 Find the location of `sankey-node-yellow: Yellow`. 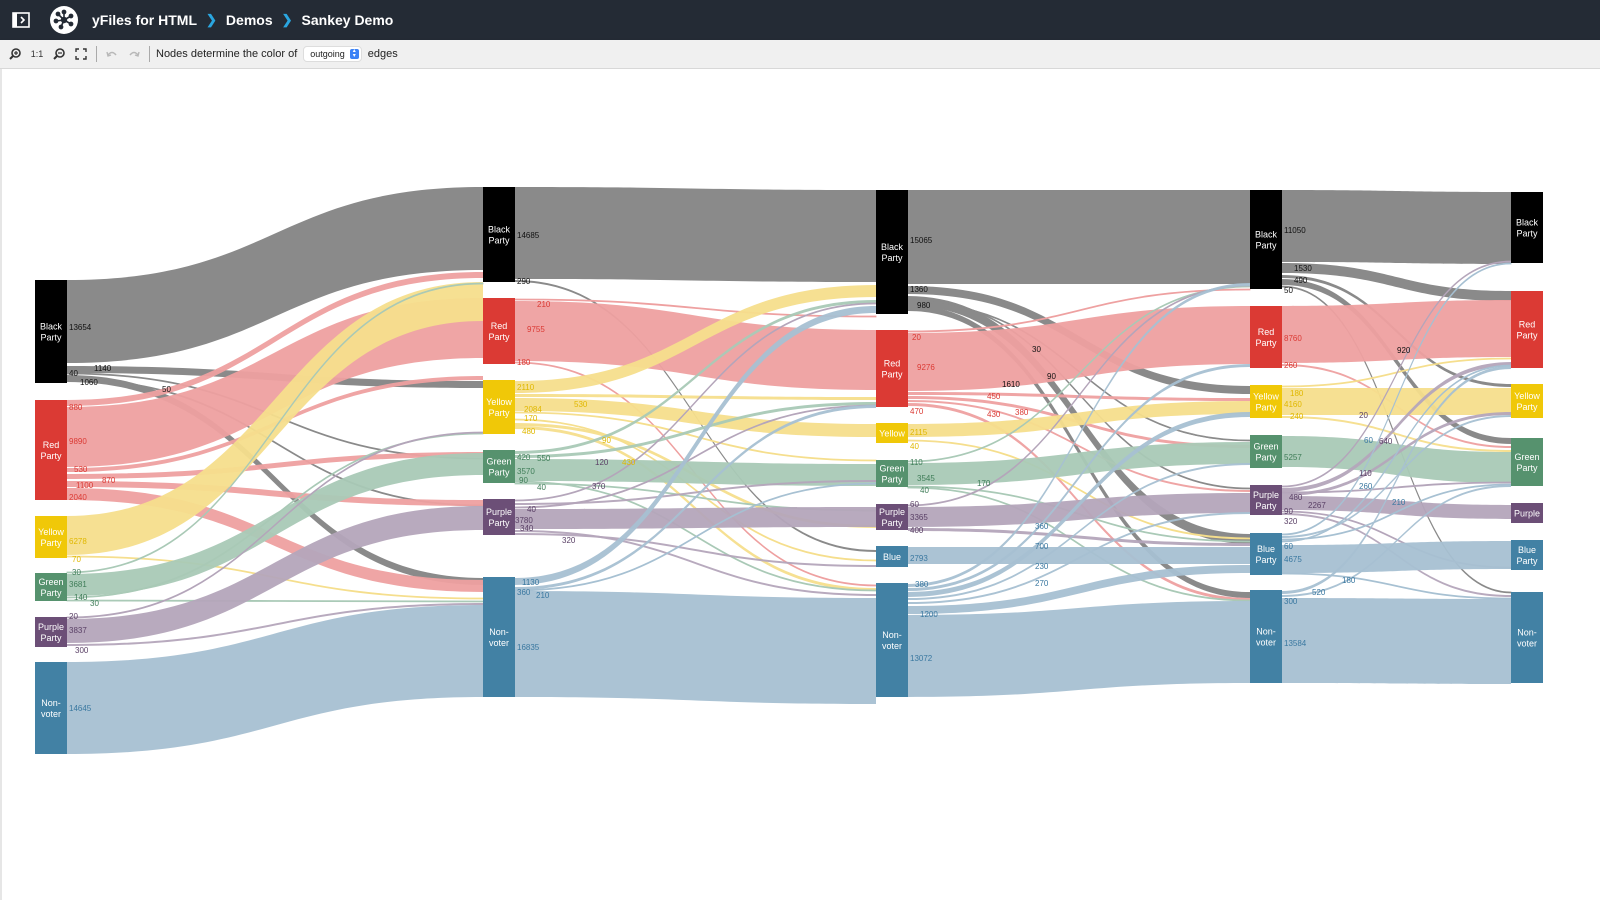

sankey-node-yellow: Yellow is located at coordinates (892, 433).